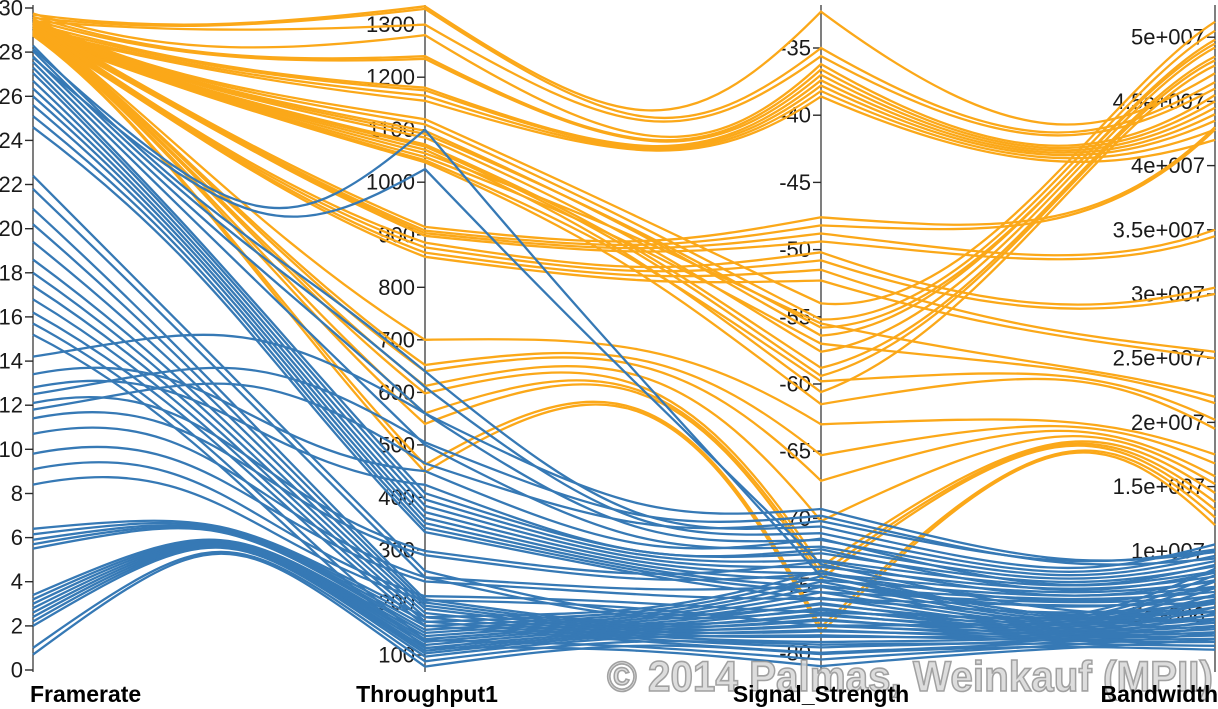  I want to click on svg-text: 8, so click(17, 493).